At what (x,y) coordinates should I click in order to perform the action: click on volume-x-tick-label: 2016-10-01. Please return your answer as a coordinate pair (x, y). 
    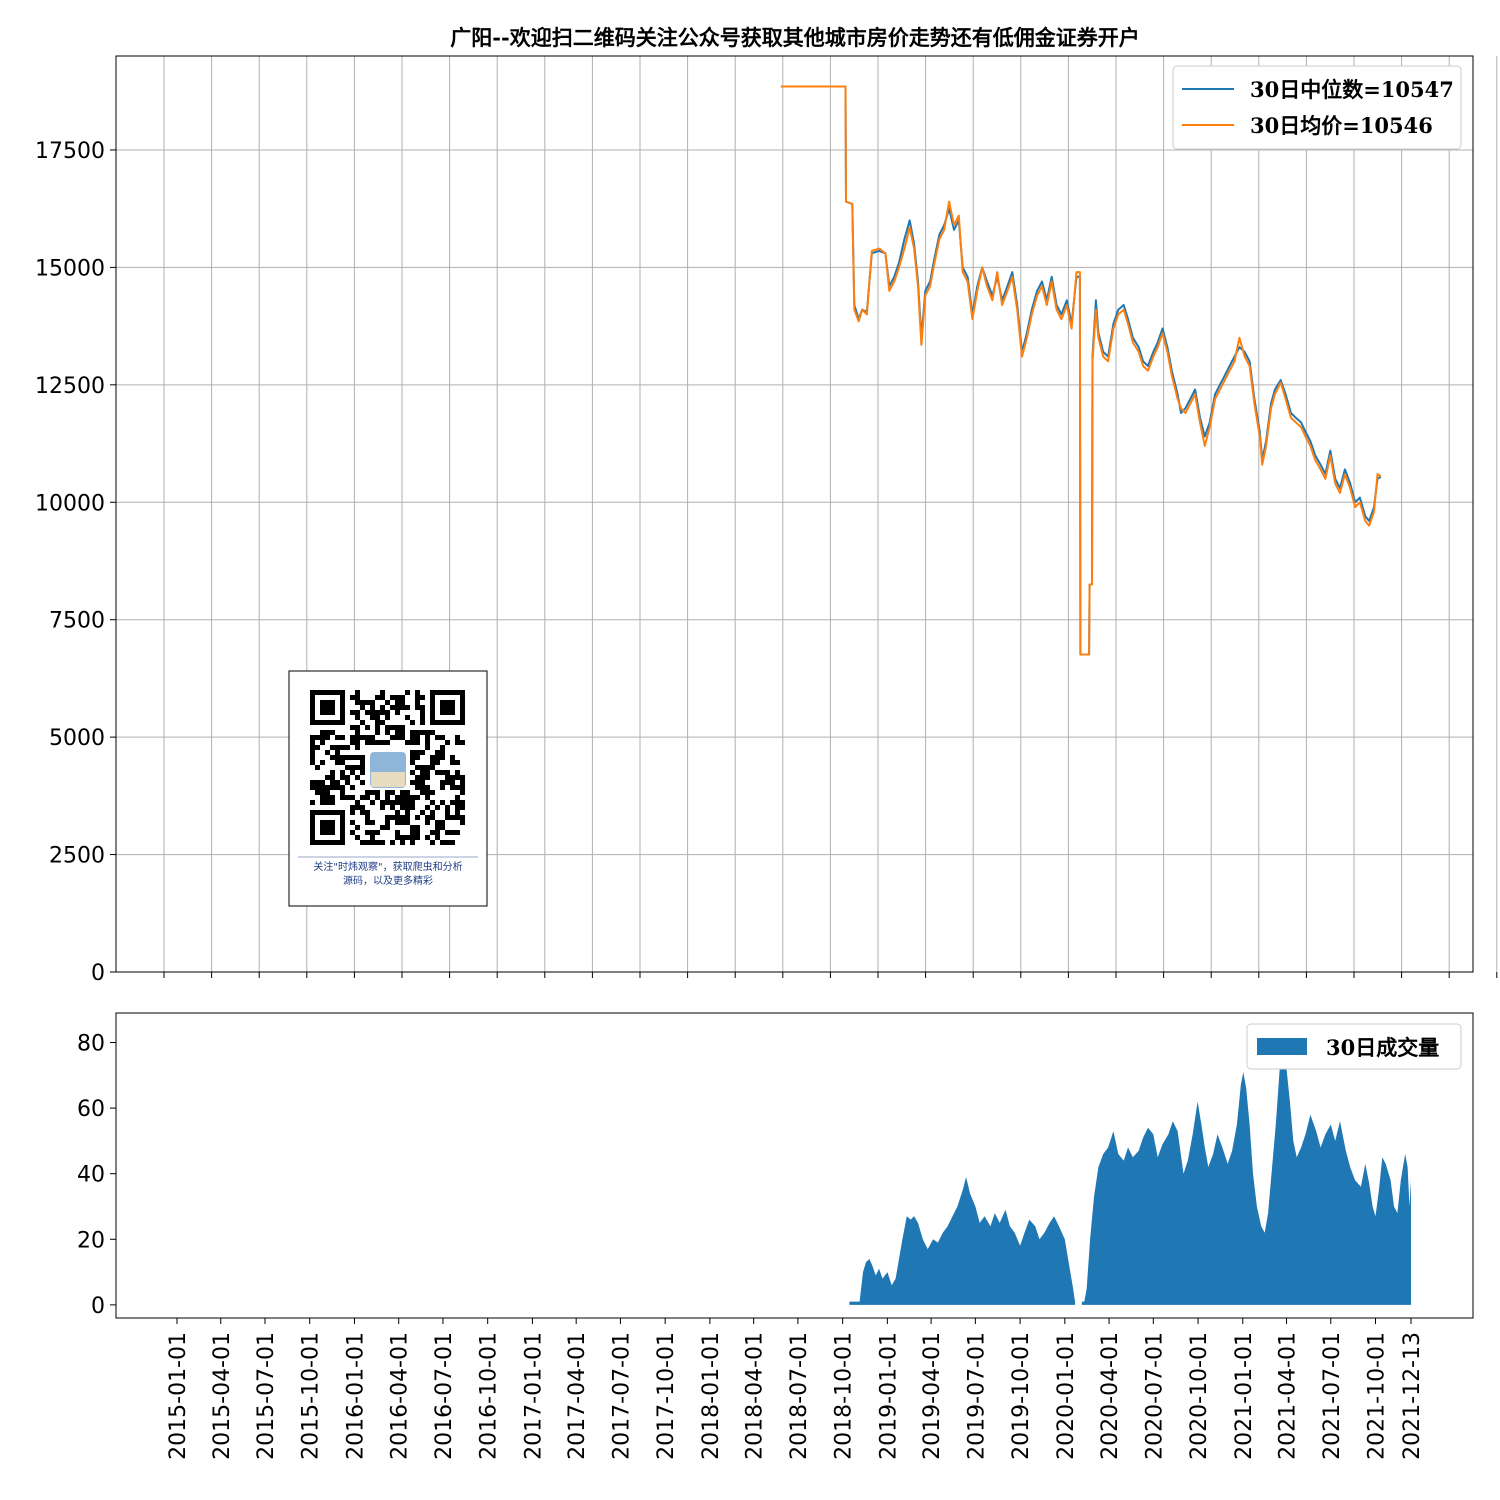
    Looking at the image, I should click on (489, 1396).